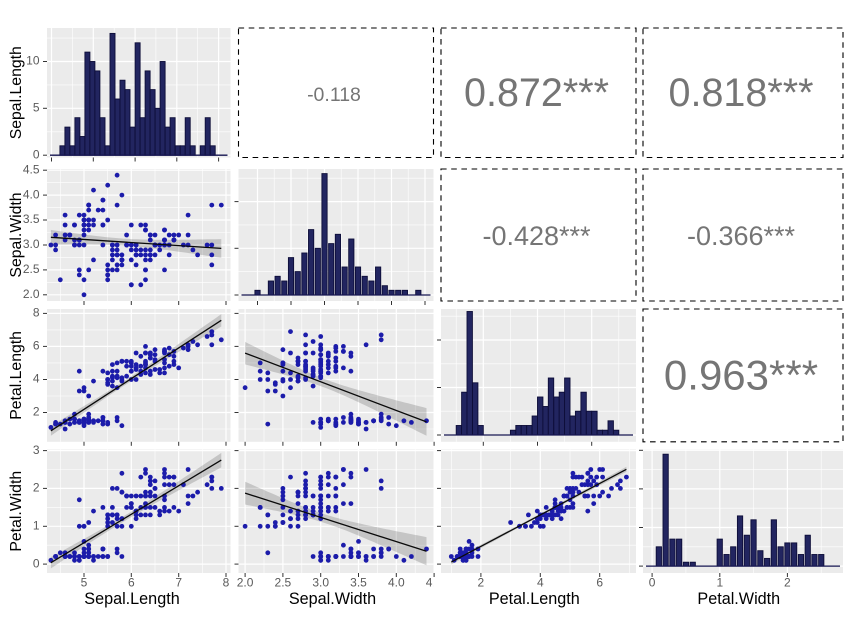 This screenshot has height=622, width=868. What do you see at coordinates (741, 93) in the screenshot?
I see `svg-text: 0.818***` at bounding box center [741, 93].